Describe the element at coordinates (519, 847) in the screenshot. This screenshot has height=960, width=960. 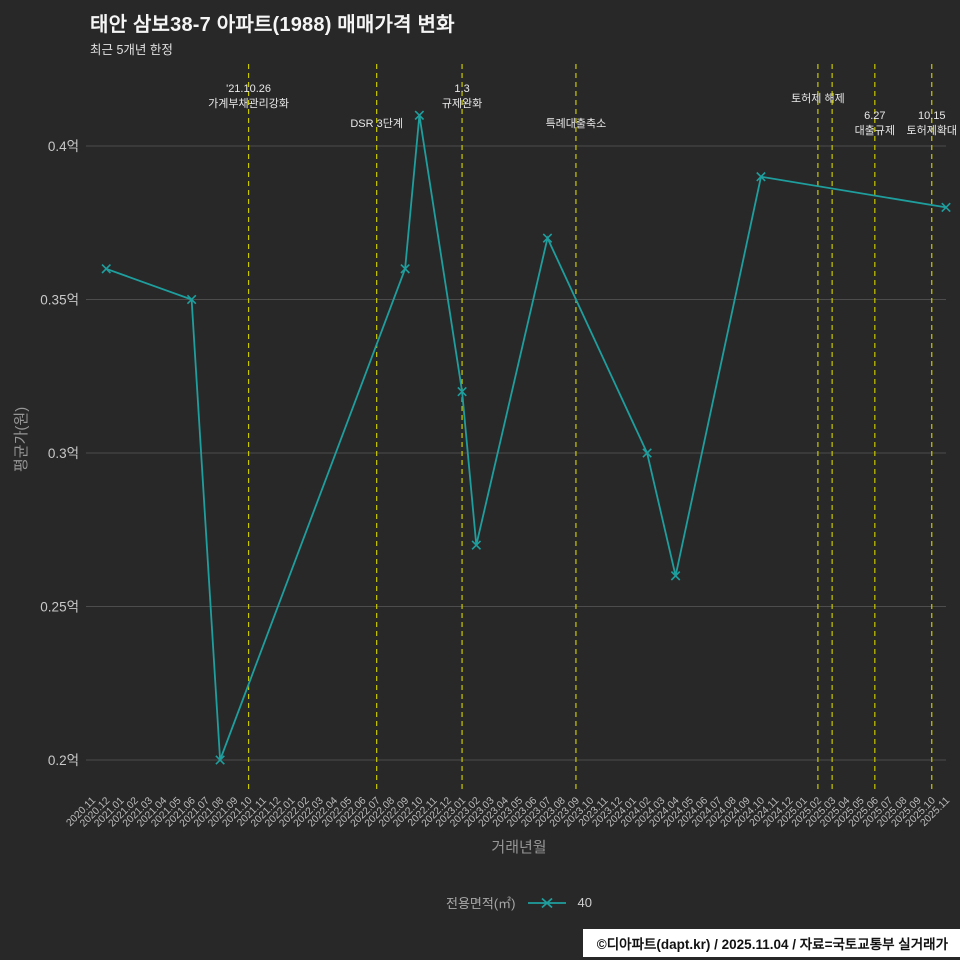
I see `x-axis-label: 거래년월` at that location.